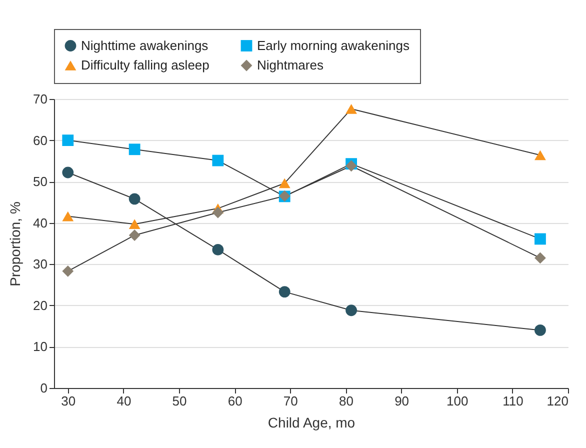  I want to click on y-tick-label: 60, so click(40, 140).